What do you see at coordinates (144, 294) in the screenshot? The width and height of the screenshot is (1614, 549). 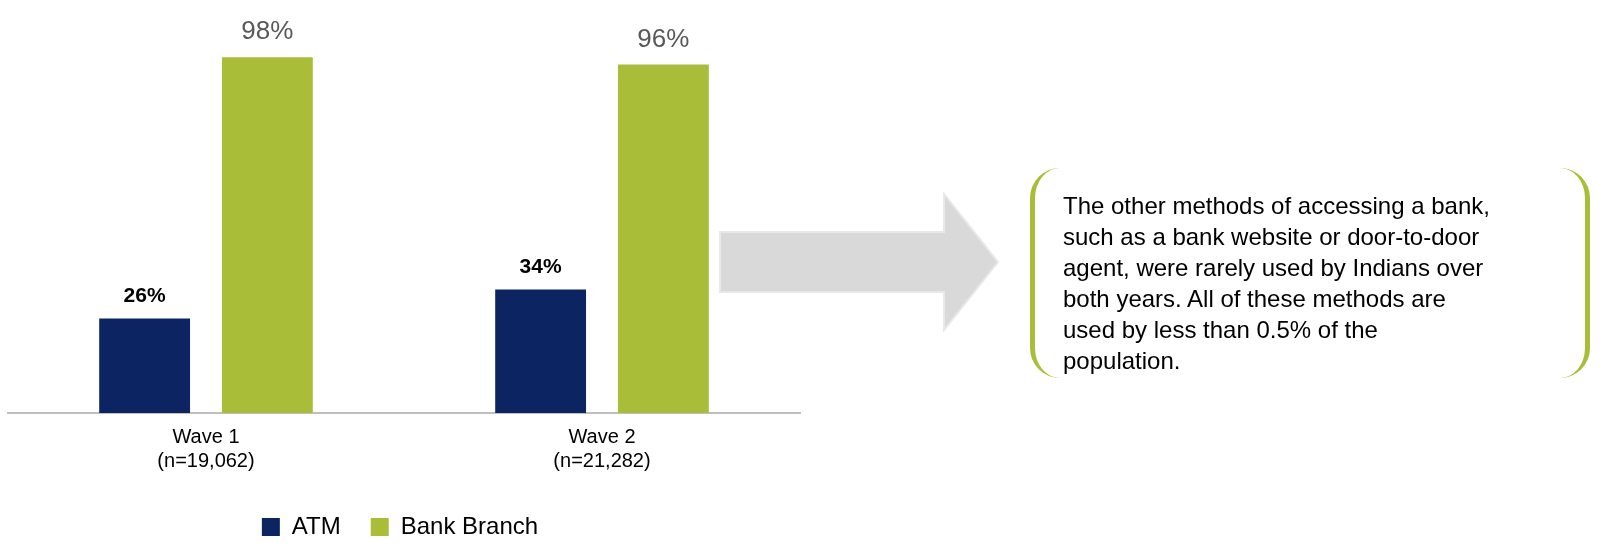 I see `data-label: 26%` at bounding box center [144, 294].